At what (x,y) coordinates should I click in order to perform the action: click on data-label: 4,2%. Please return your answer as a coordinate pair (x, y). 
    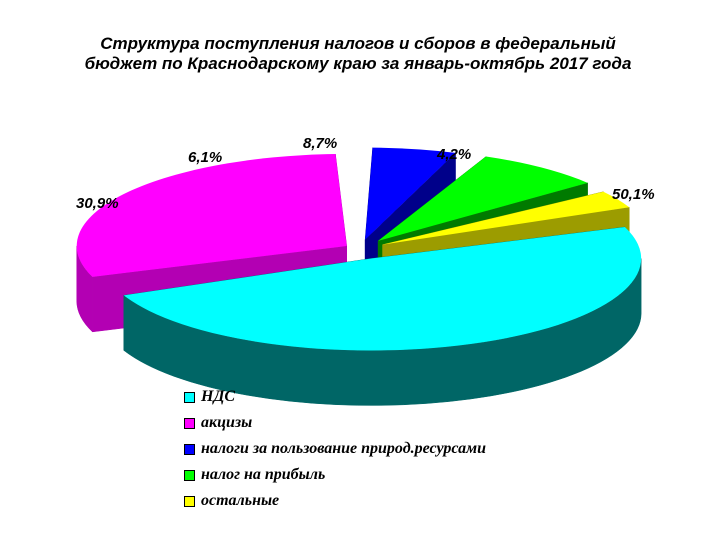
    Looking at the image, I should click on (453, 154).